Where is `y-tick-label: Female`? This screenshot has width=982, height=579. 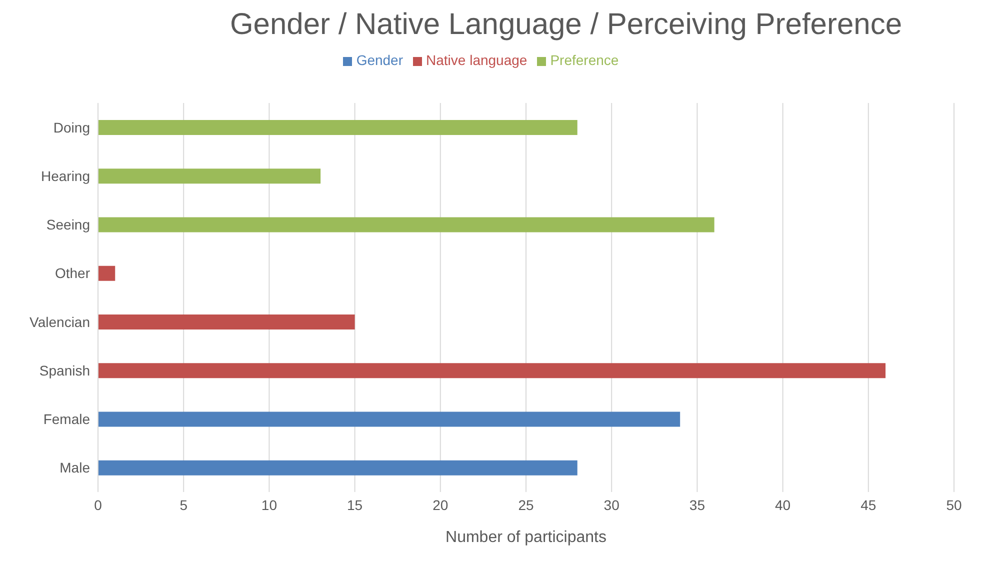
y-tick-label: Female is located at coordinates (66, 419).